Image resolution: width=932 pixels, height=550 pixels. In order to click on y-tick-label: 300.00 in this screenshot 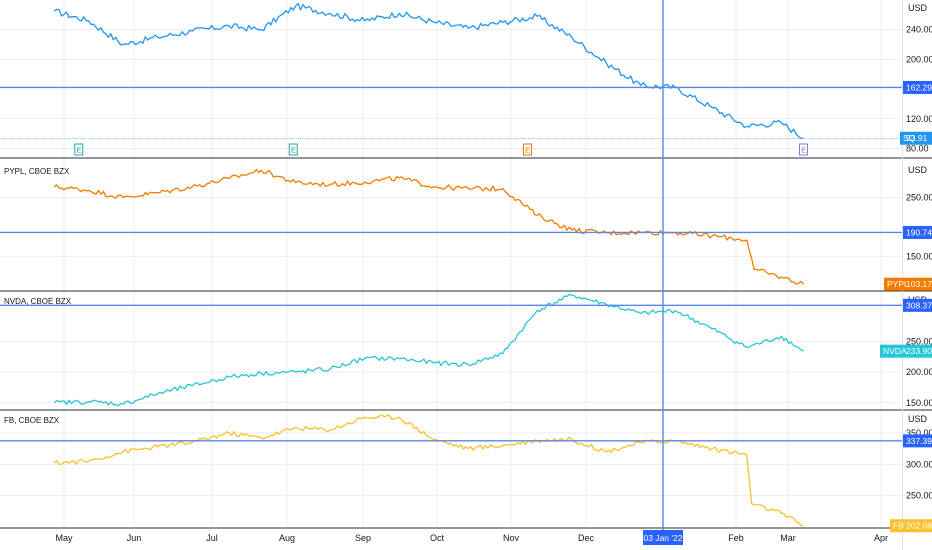, I will do `click(919, 464)`.